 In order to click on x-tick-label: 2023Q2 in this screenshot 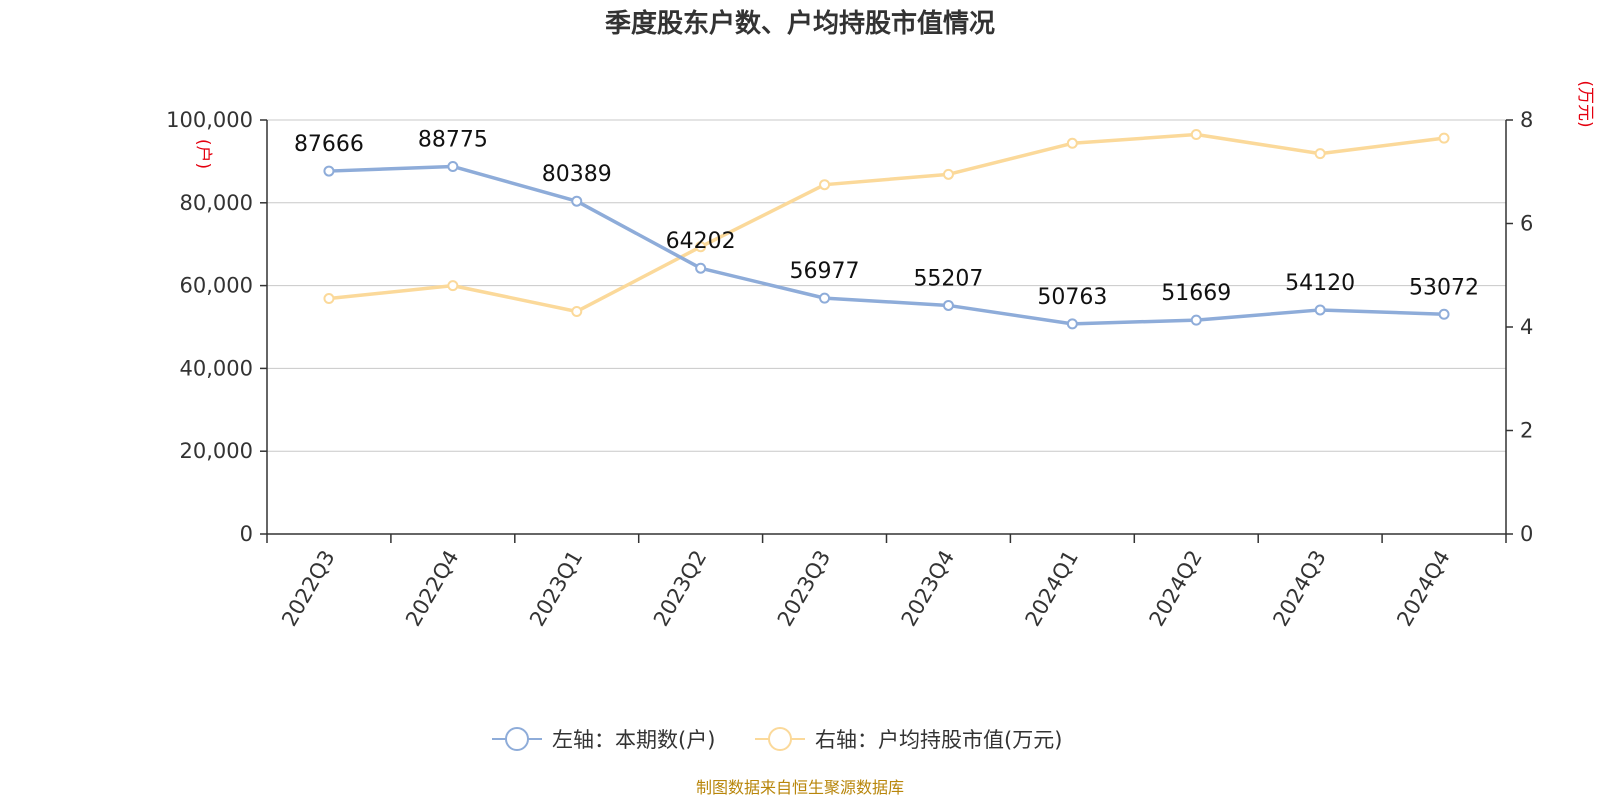, I will do `click(680, 588)`.